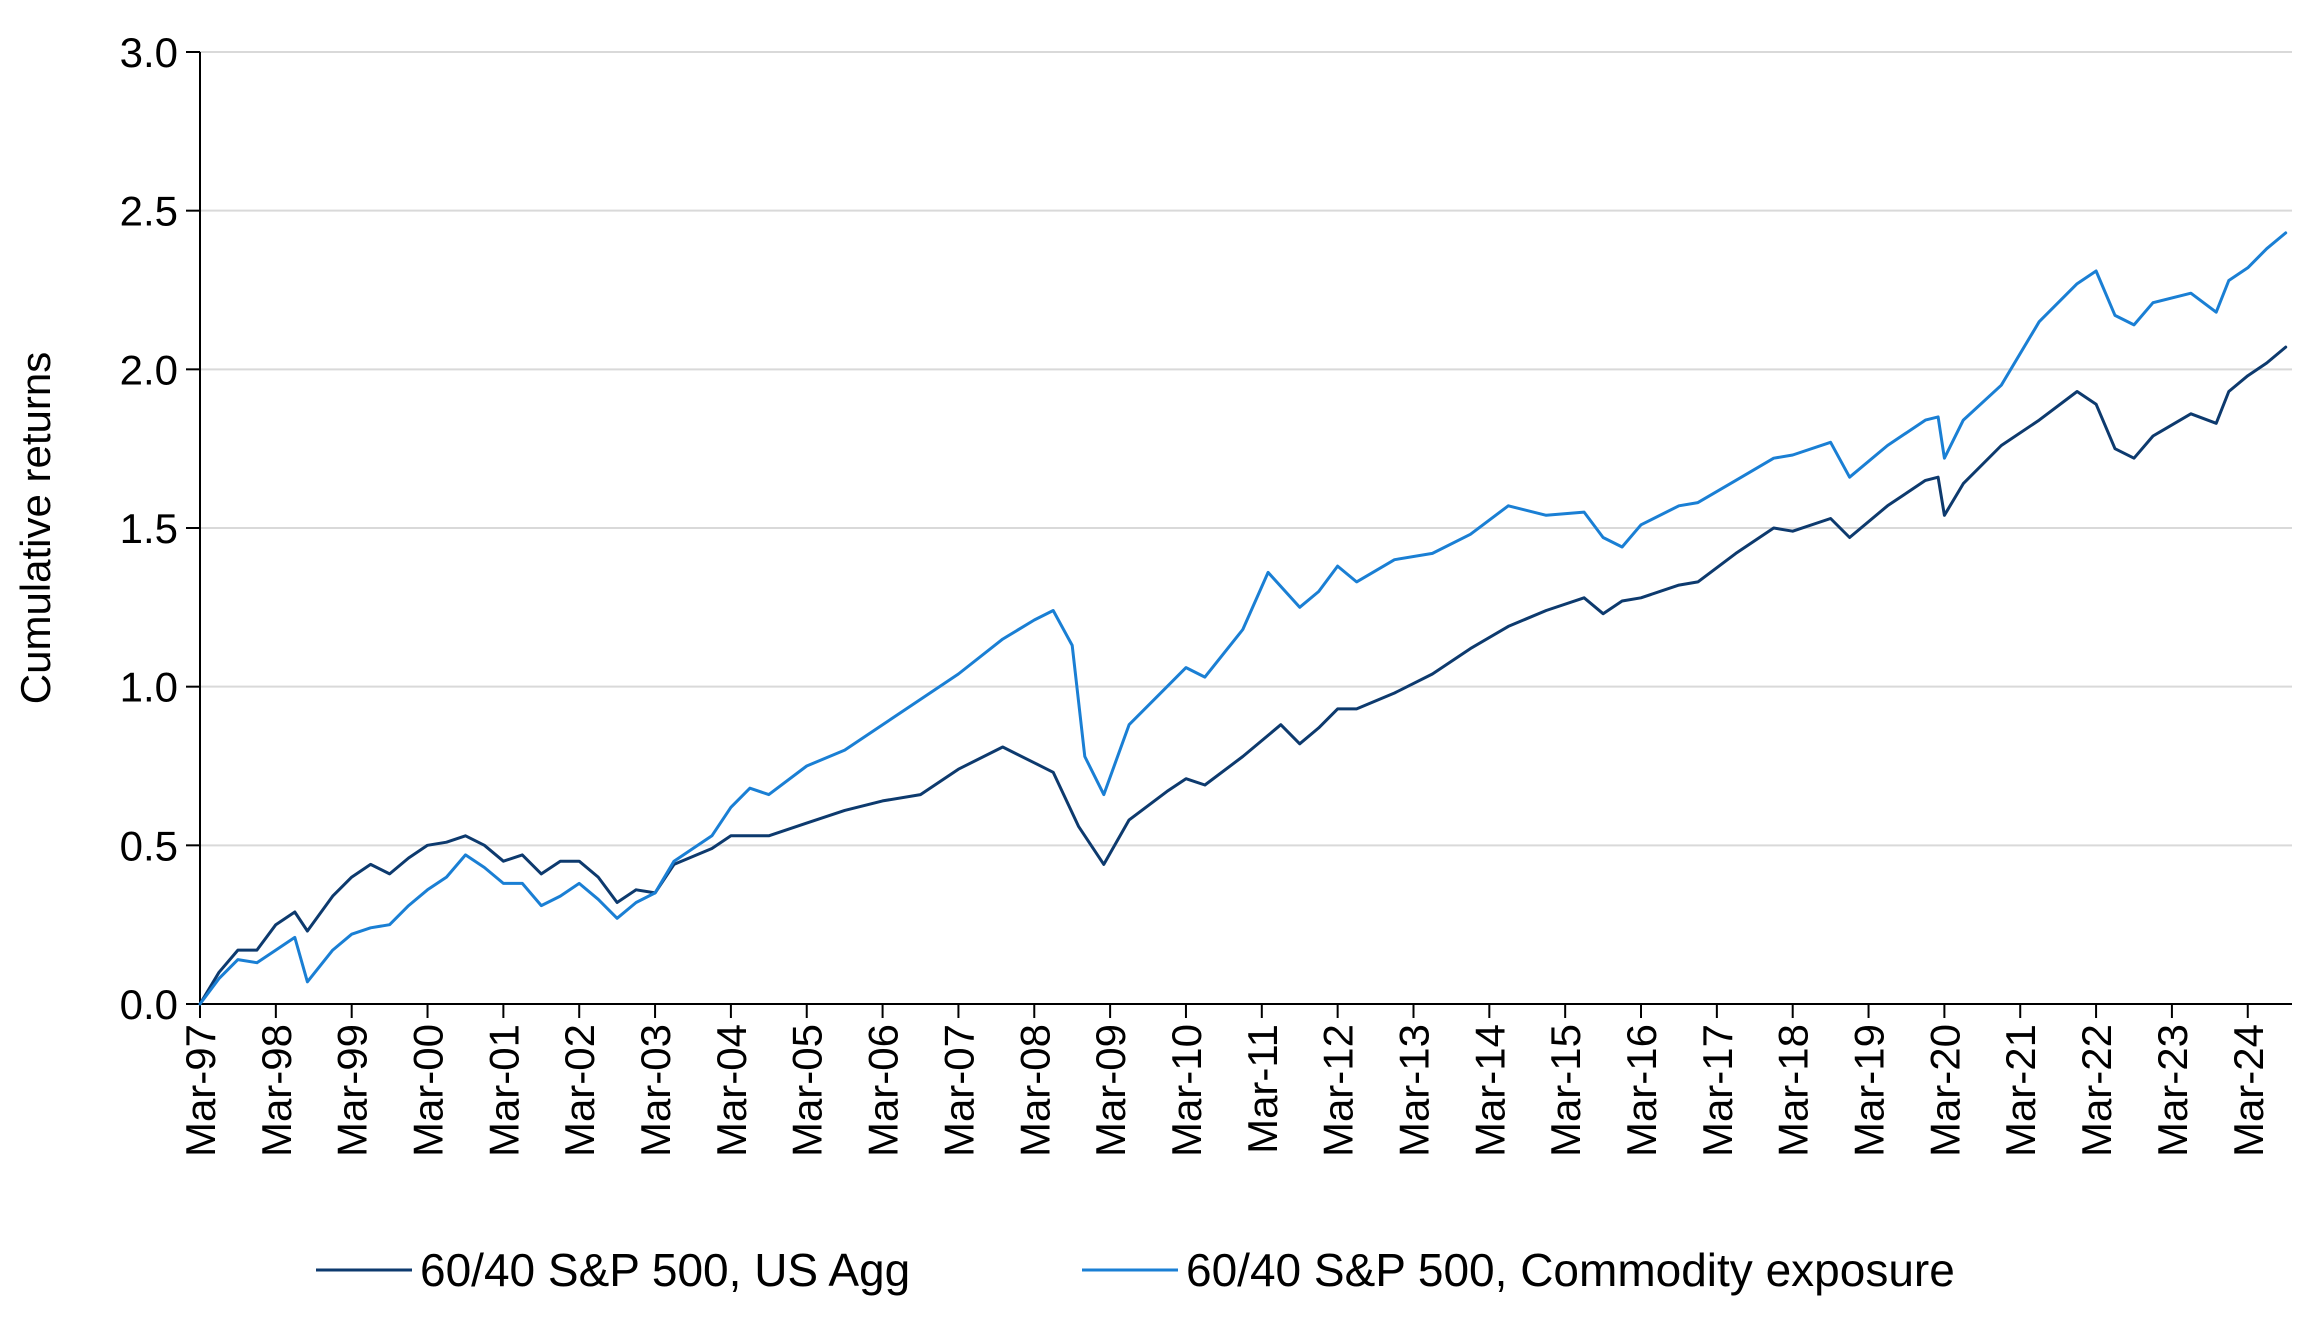  I want to click on y-tick-label: 1.5, so click(149, 528).